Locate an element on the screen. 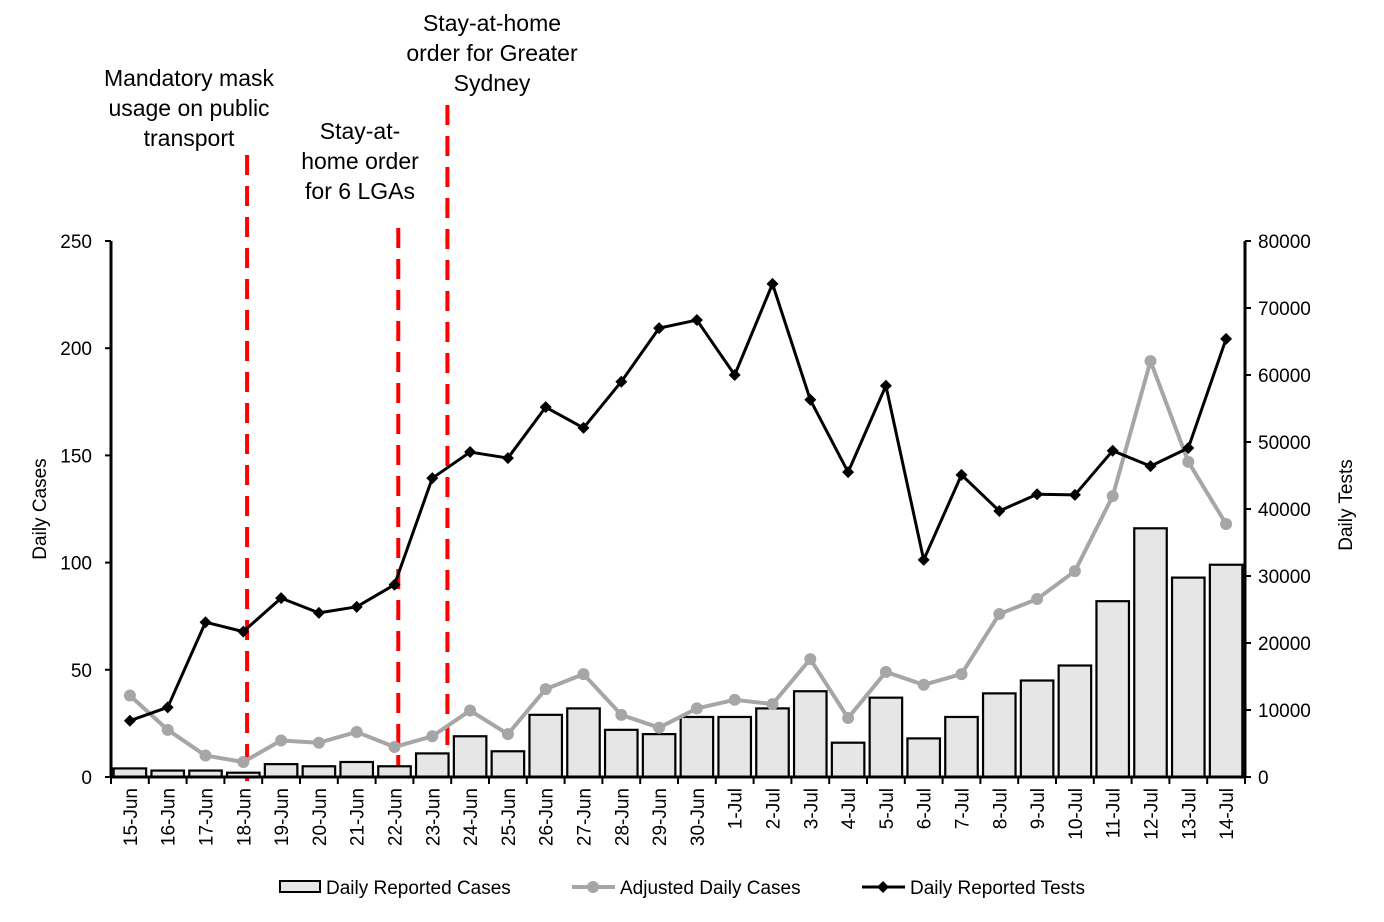 Image resolution: width=1384 pixels, height=922 pixels. right-axis-tick-label: 70000 is located at coordinates (1284, 309).